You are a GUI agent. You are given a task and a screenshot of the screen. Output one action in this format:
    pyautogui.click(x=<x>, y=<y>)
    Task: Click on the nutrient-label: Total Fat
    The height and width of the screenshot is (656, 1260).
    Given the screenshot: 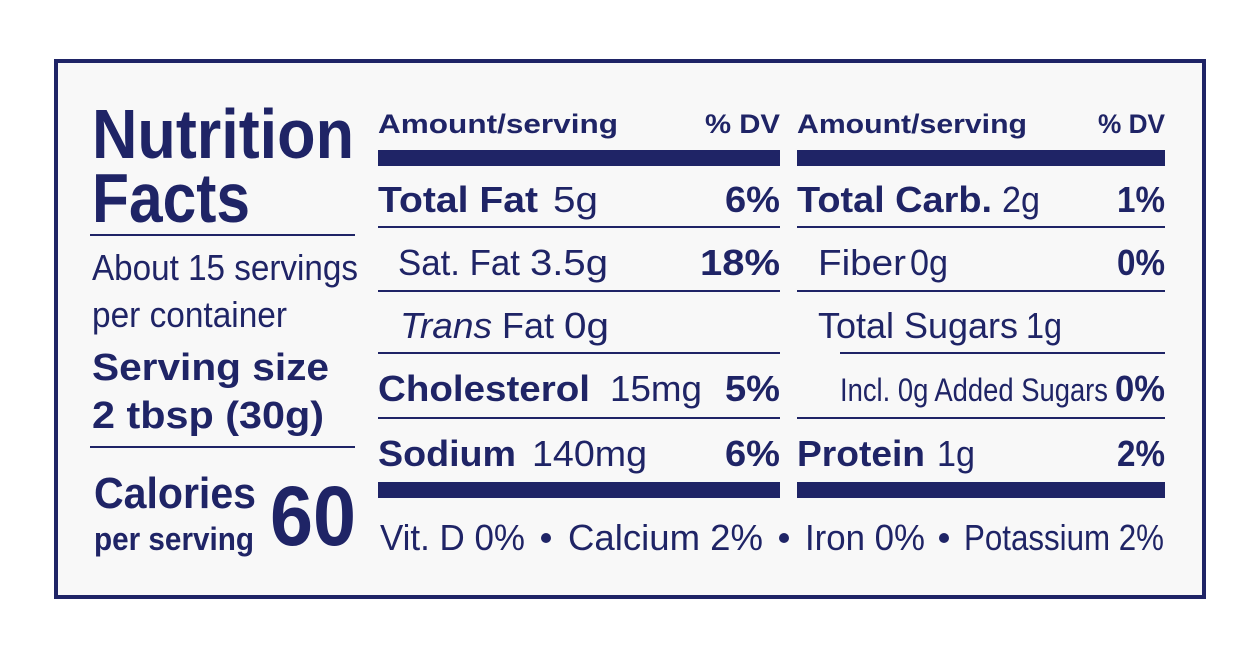 What is the action you would take?
    pyautogui.click(x=458, y=199)
    